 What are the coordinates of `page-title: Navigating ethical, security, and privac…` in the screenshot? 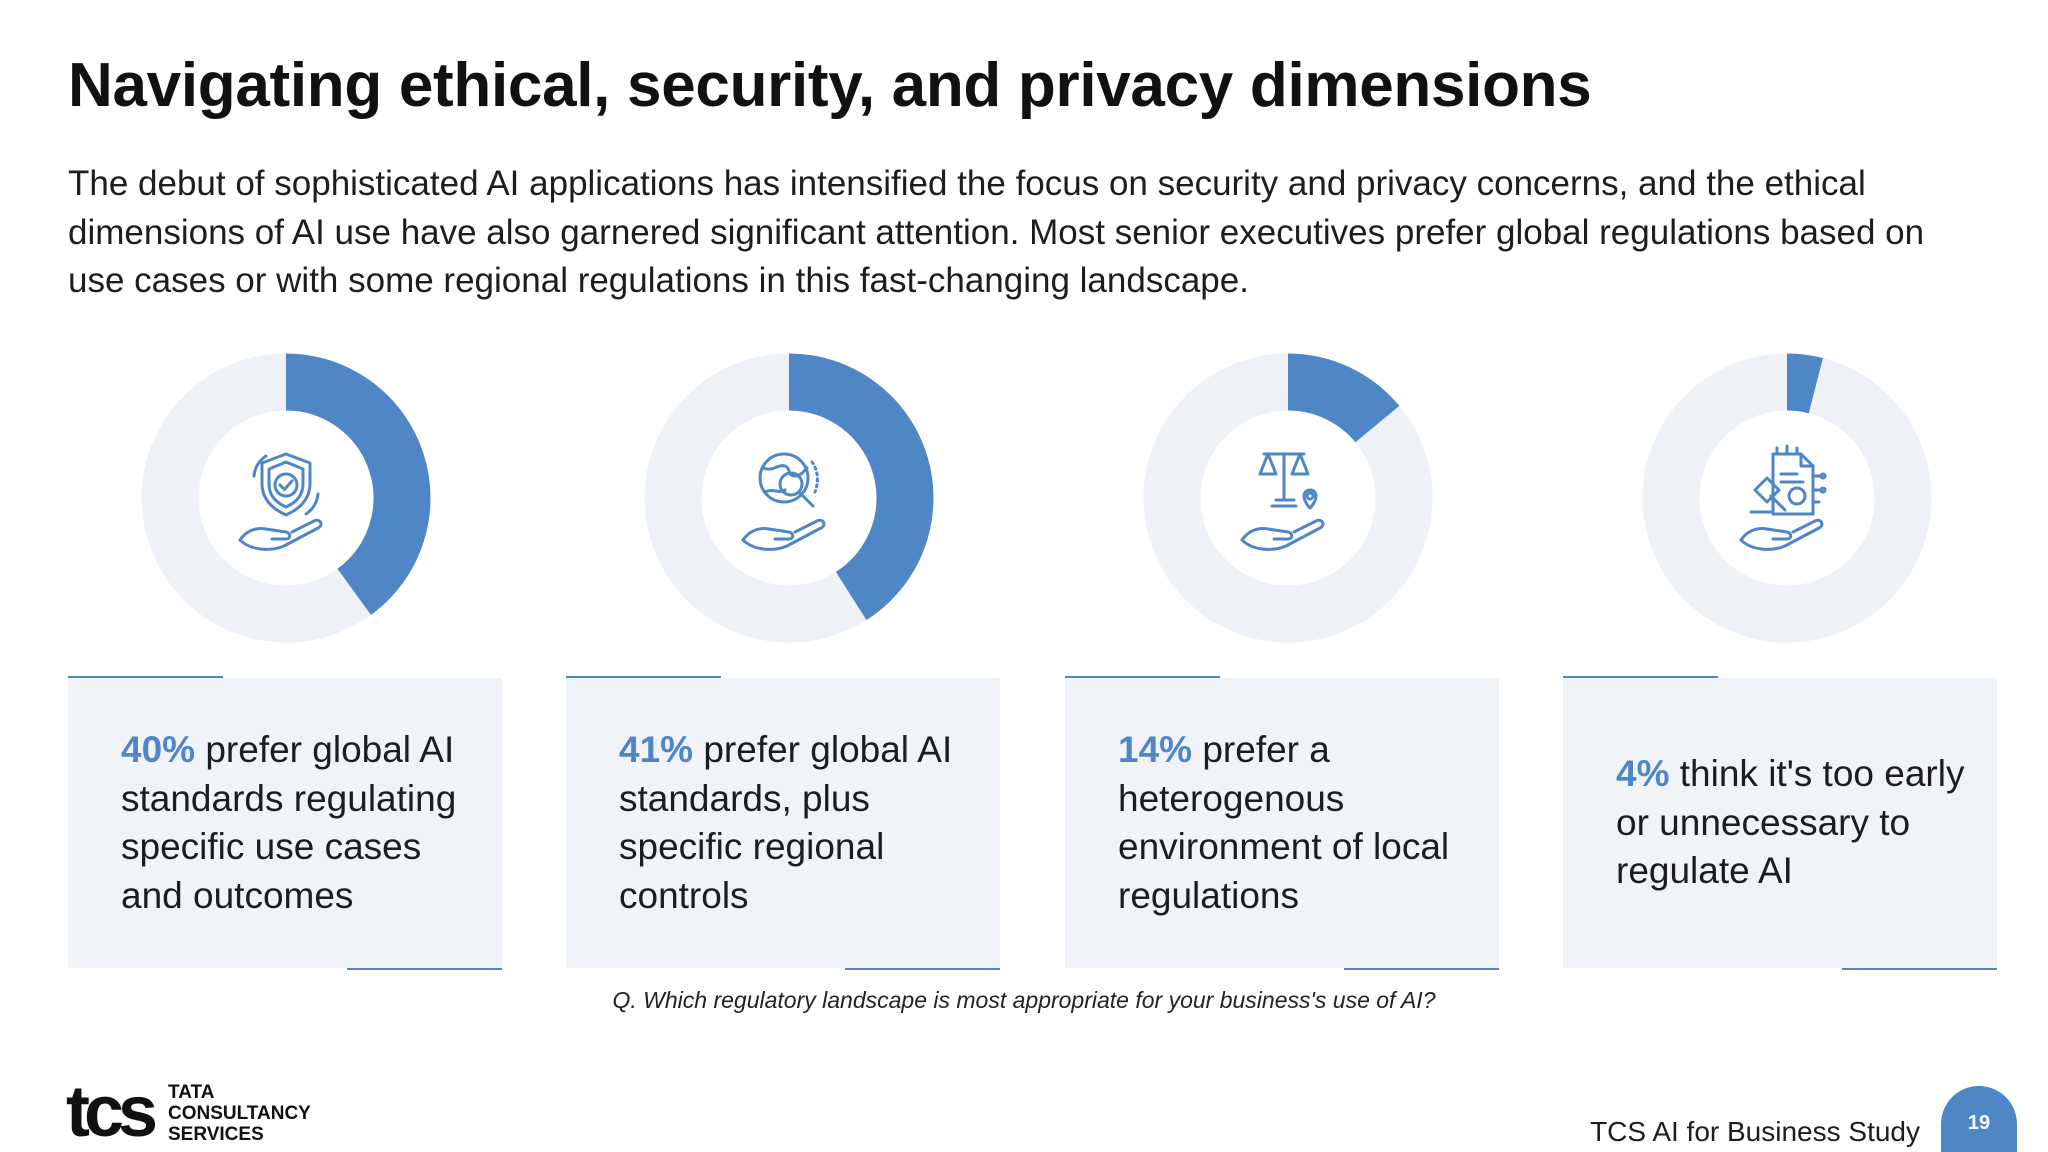 It's located at (830, 85).